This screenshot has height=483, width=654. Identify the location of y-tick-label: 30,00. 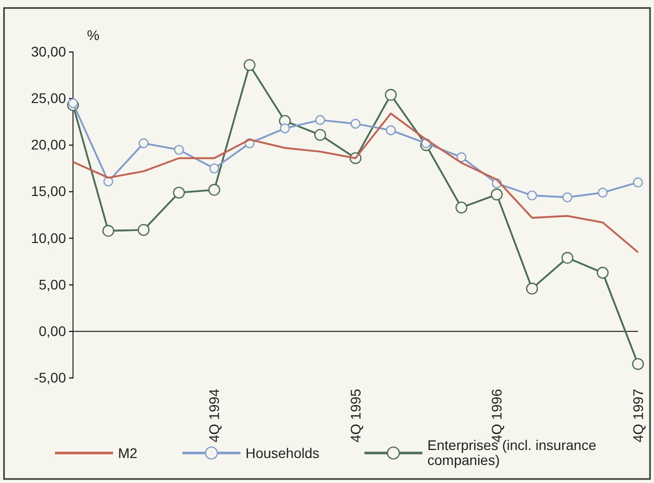
(48, 51).